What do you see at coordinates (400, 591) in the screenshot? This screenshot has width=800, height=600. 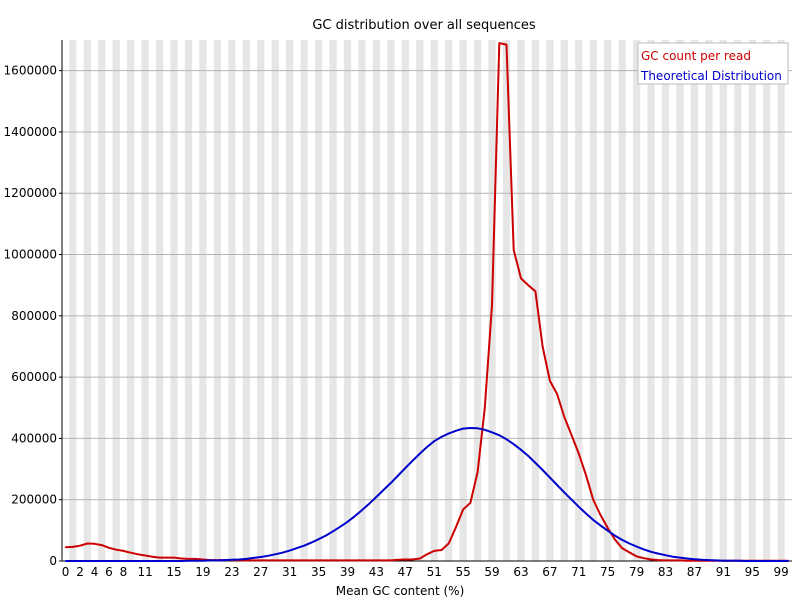 I see `x-axis-label: Mean GC content (%)` at bounding box center [400, 591].